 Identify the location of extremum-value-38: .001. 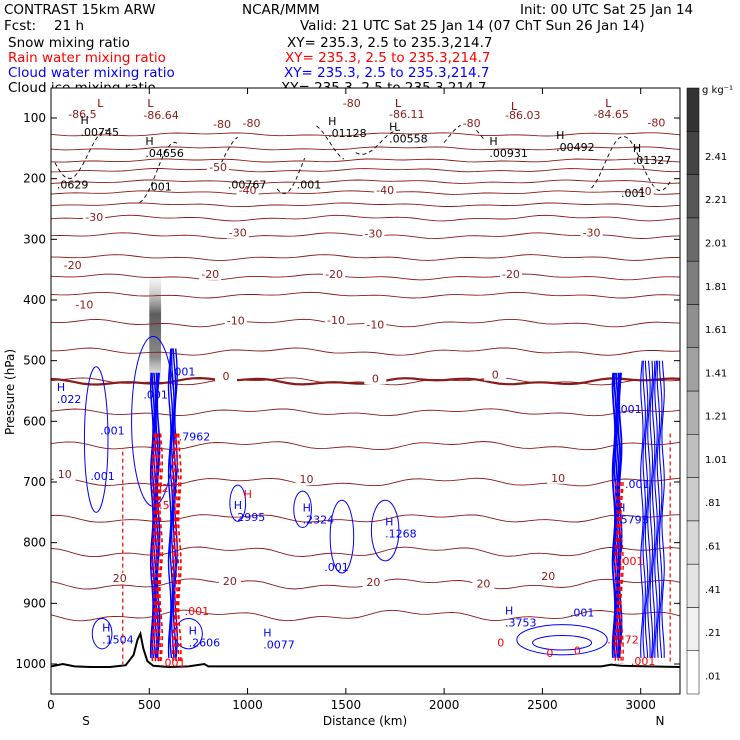
(643, 661).